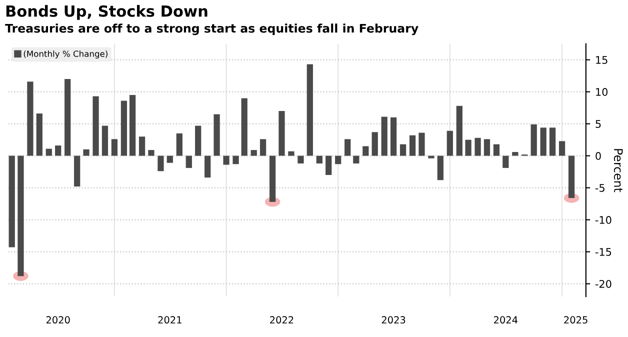 The height and width of the screenshot is (337, 628). I want to click on chart-title: Bonds Up, Stocks Down, so click(107, 12).